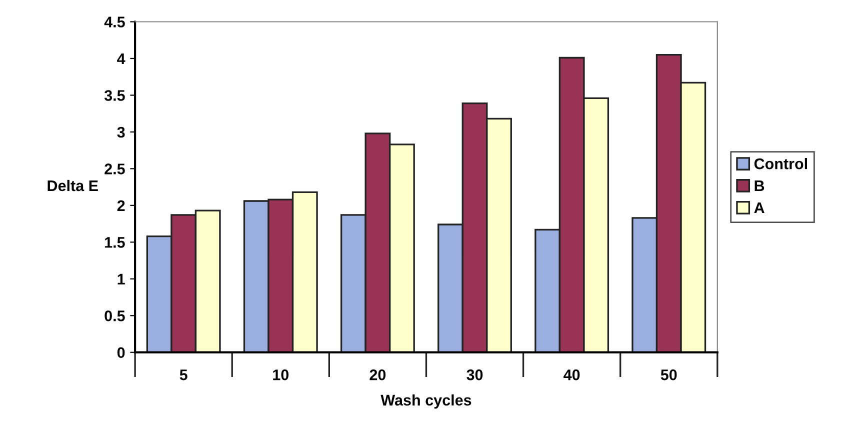  Describe the element at coordinates (114, 316) in the screenshot. I see `y-tick-label: 0.5` at that location.